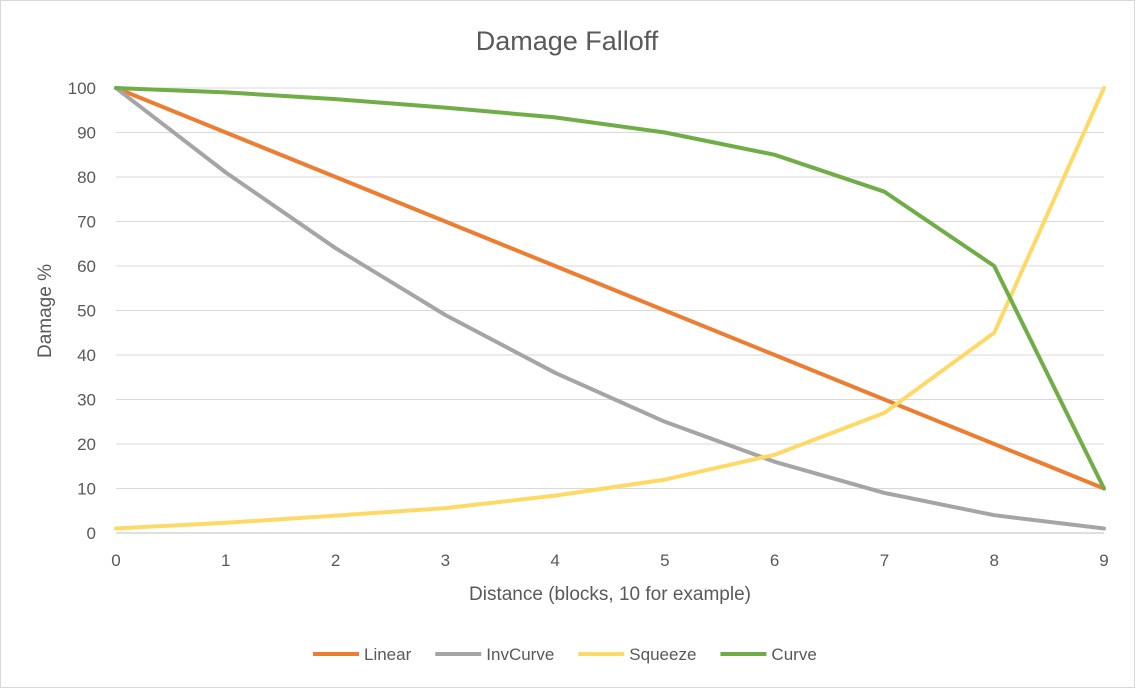  I want to click on x-tick-label: 0, so click(115, 560).